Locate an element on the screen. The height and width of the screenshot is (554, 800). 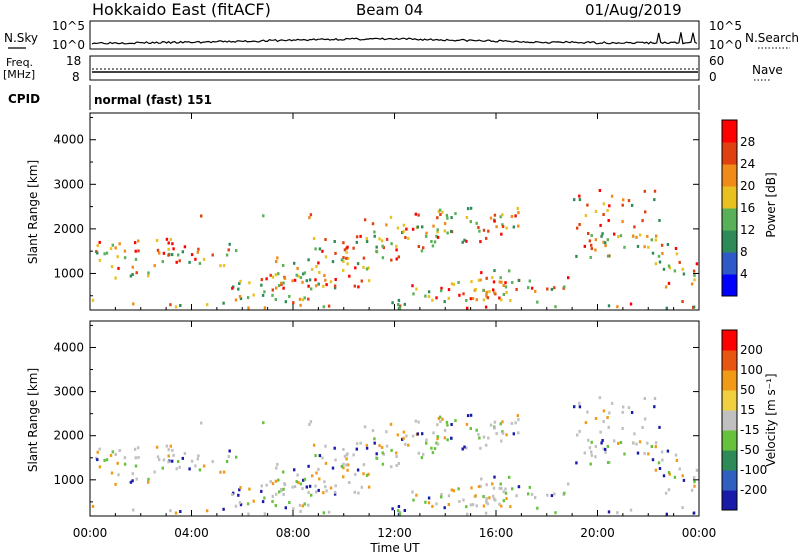
power-colorbar-band is located at coordinates (729, 219).